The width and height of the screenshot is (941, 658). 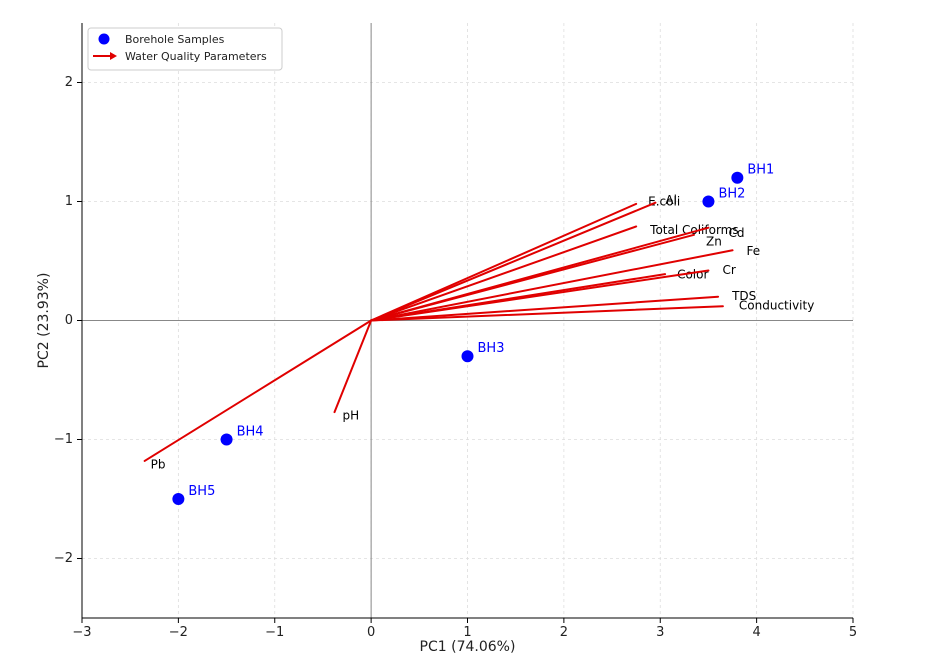 What do you see at coordinates (371, 632) in the screenshot?
I see `x-tick-label: 0` at bounding box center [371, 632].